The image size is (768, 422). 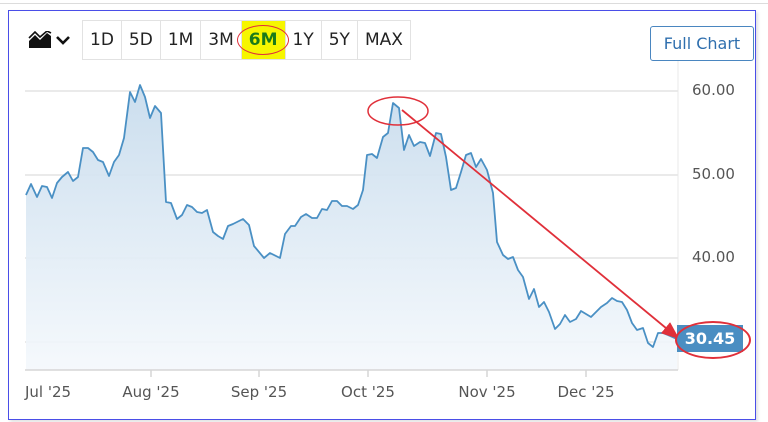 What do you see at coordinates (102, 40) in the screenshot?
I see `range-1d: 1D` at bounding box center [102, 40].